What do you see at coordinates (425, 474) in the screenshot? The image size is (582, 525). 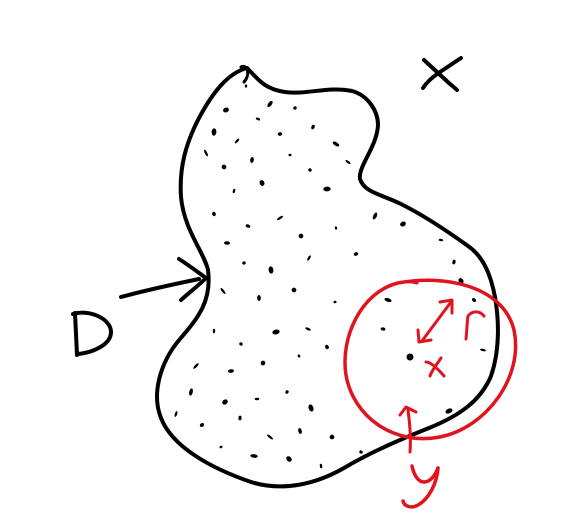 I see `label-y-left` at bounding box center [425, 474].